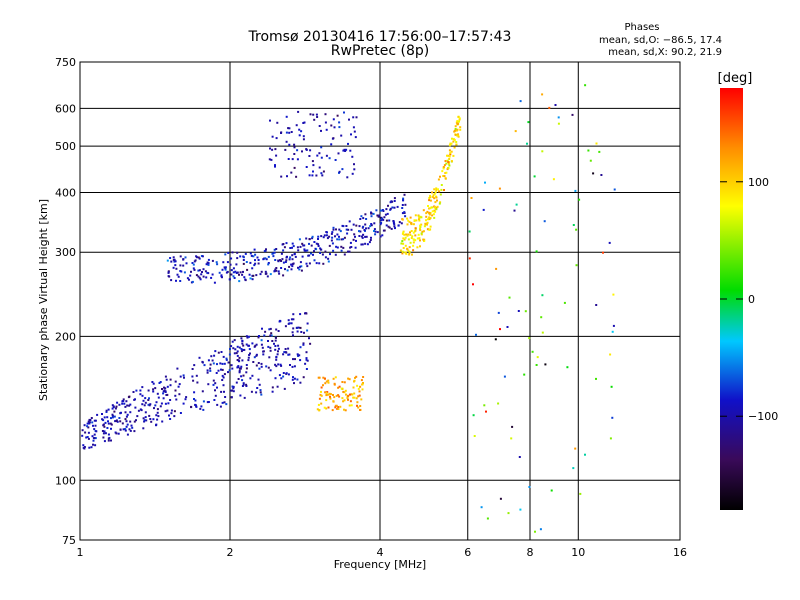  Describe the element at coordinates (660, 40) in the screenshot. I see `phase-stats-o: mean, sd,O: −86.5, 17.4` at that location.